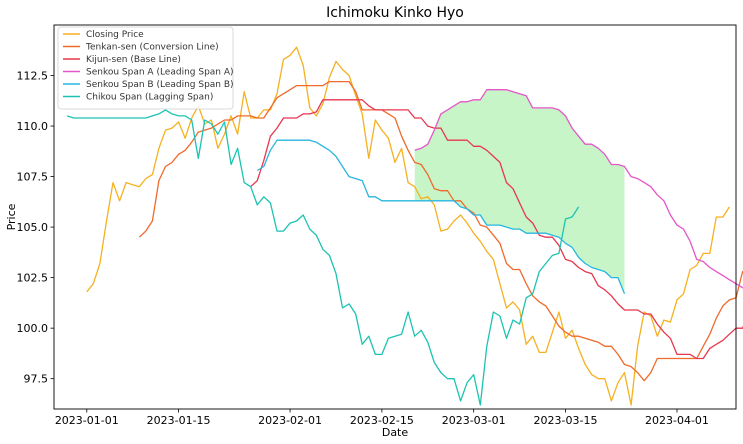 This screenshot has width=743, height=444. I want to click on x-tick-label-6: 2023-04-01, so click(677, 420).